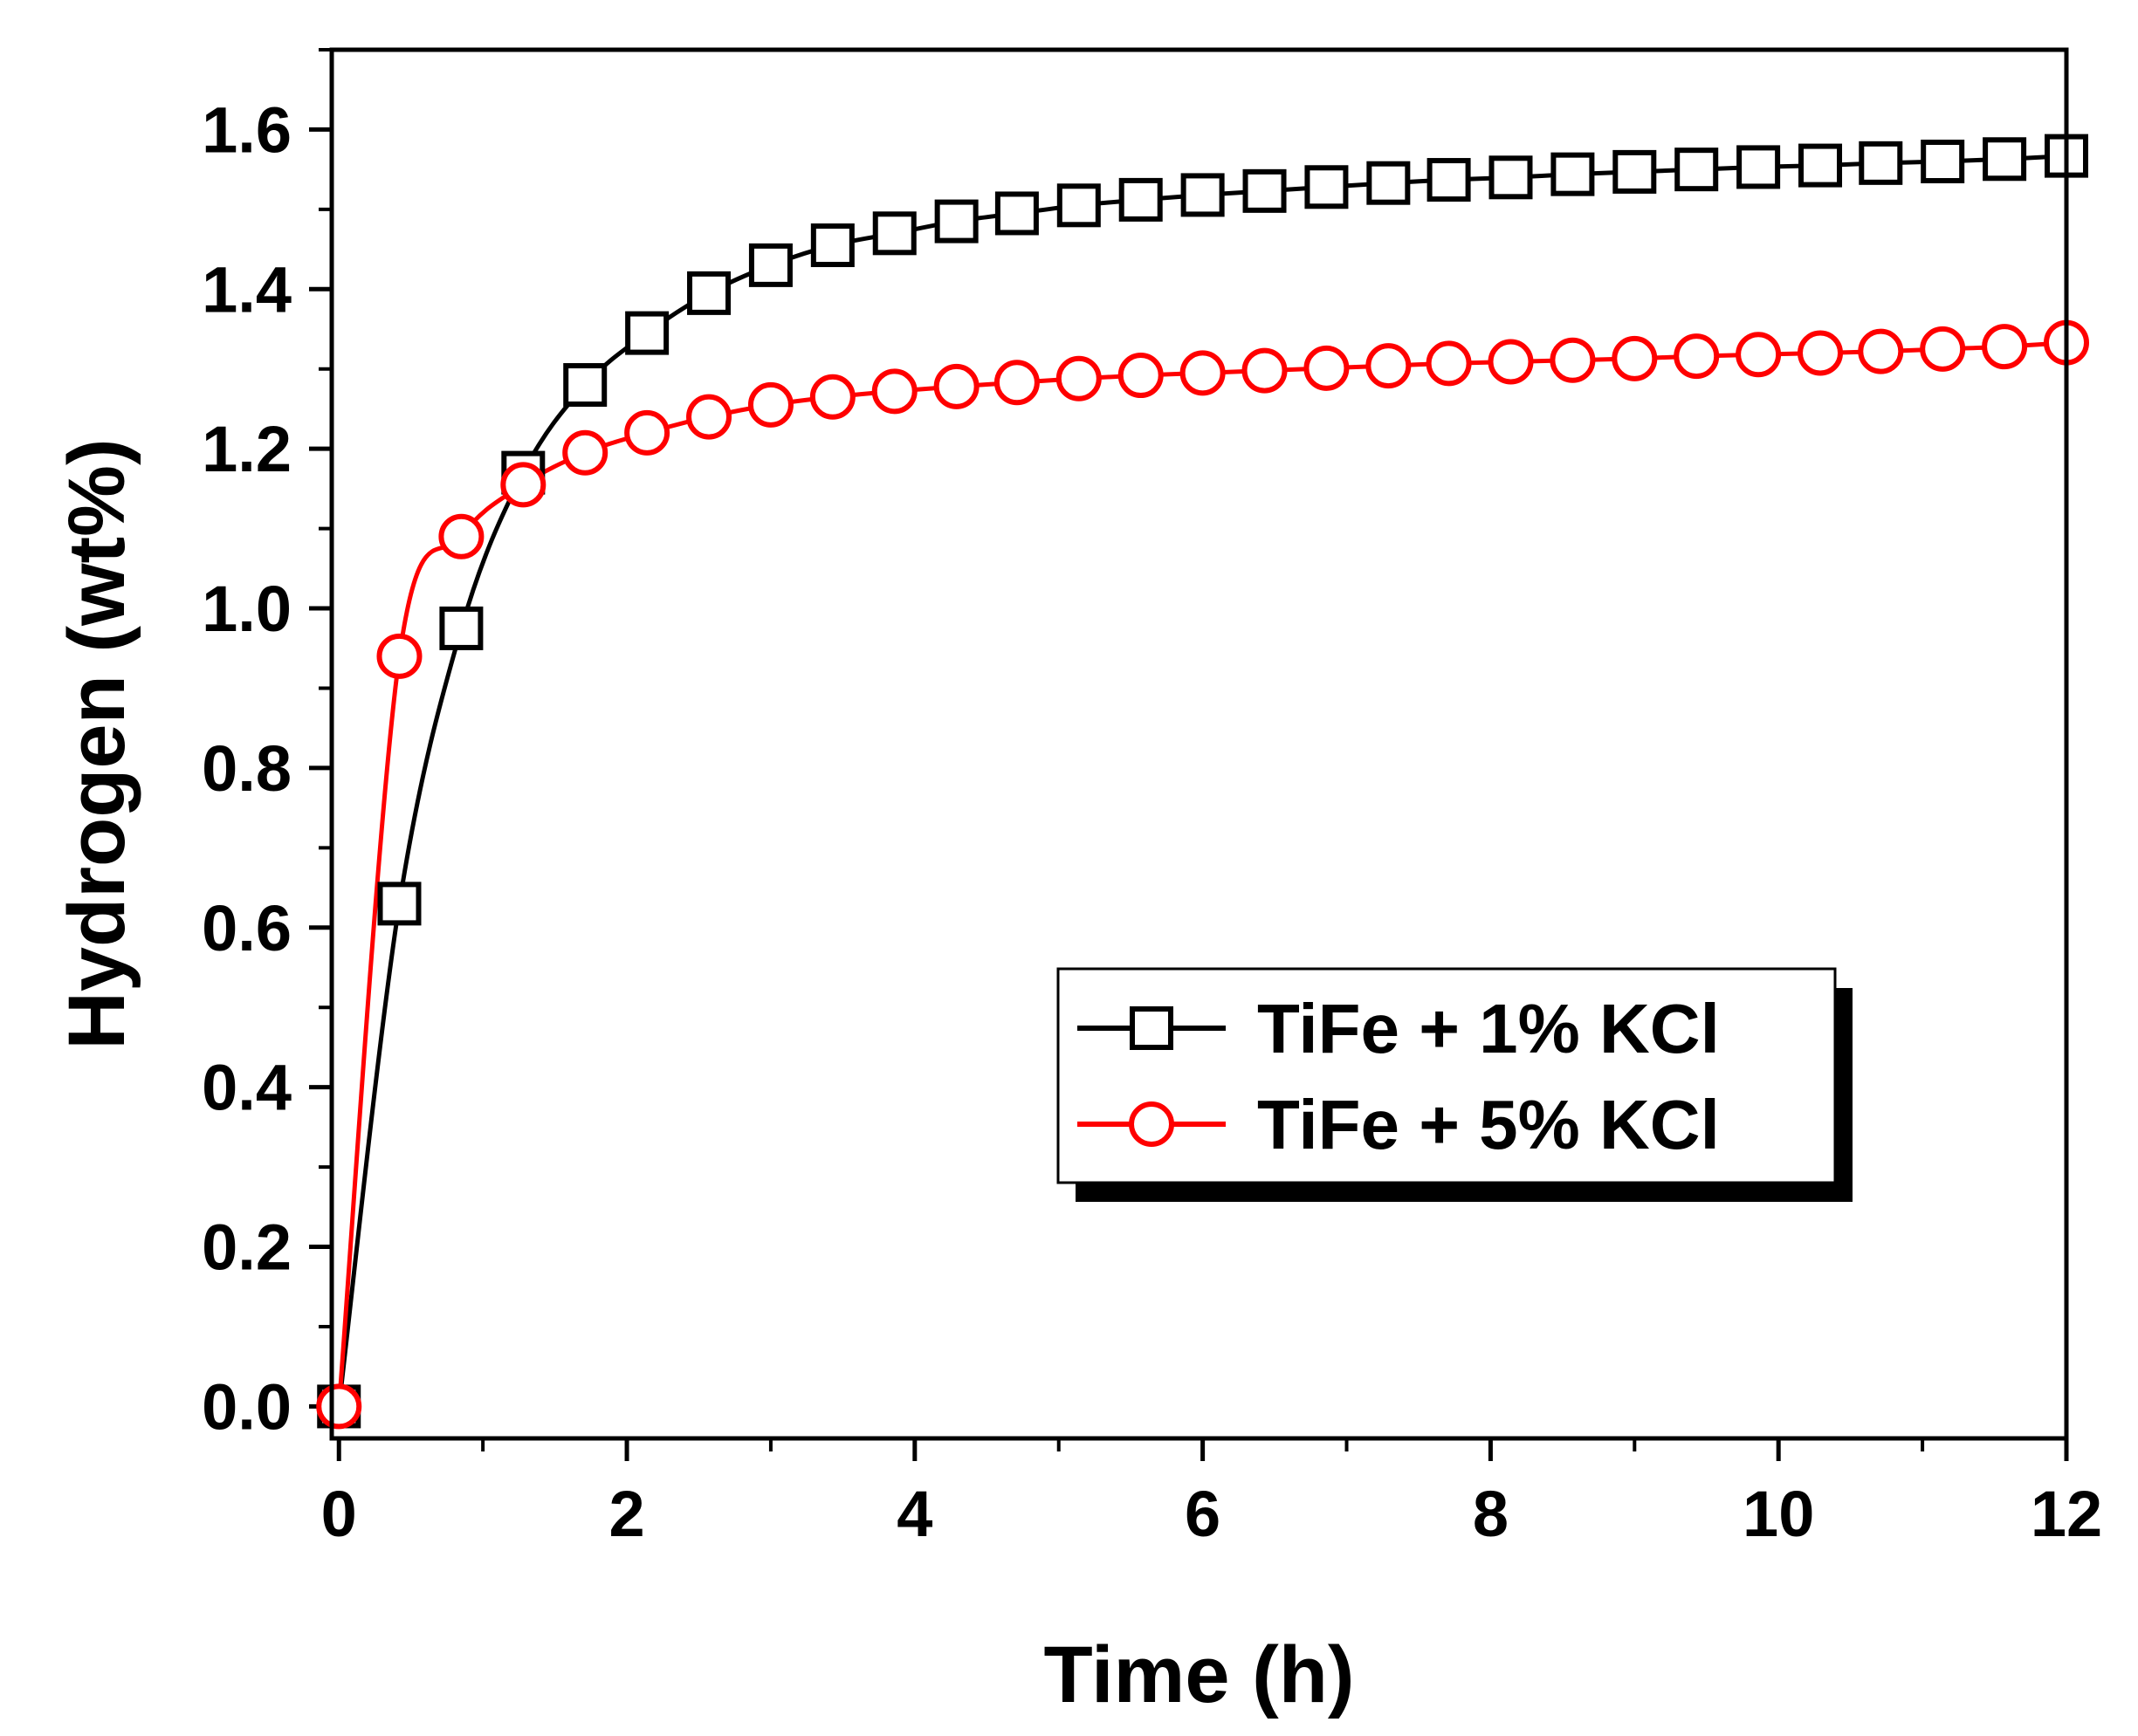 The width and height of the screenshot is (2138, 1736). What do you see at coordinates (247, 129) in the screenshot?
I see `y-tick-label: 1.6` at bounding box center [247, 129].